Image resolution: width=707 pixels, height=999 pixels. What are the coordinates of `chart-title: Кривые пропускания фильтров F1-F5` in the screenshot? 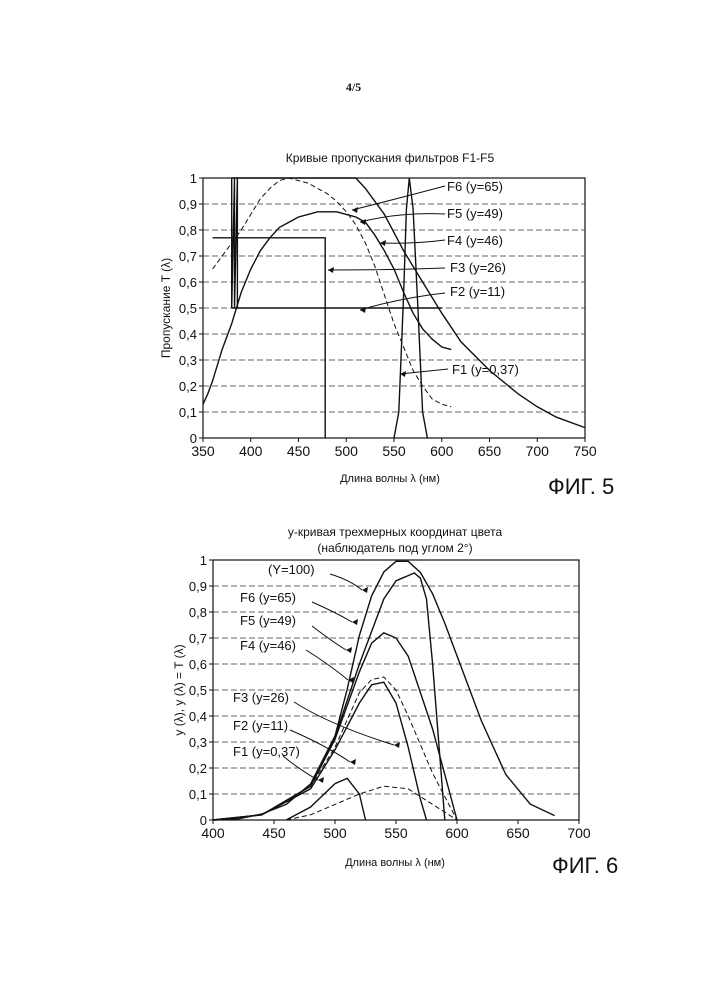 It's located at (390, 158).